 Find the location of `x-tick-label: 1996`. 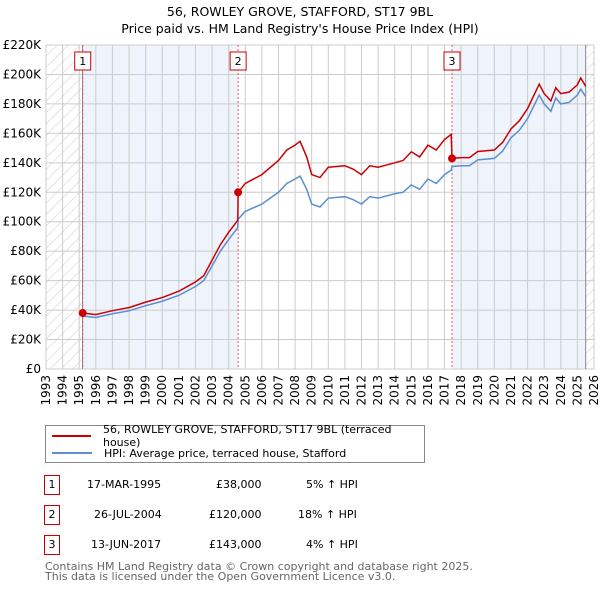

x-tick-label: 1996 is located at coordinates (96, 390).